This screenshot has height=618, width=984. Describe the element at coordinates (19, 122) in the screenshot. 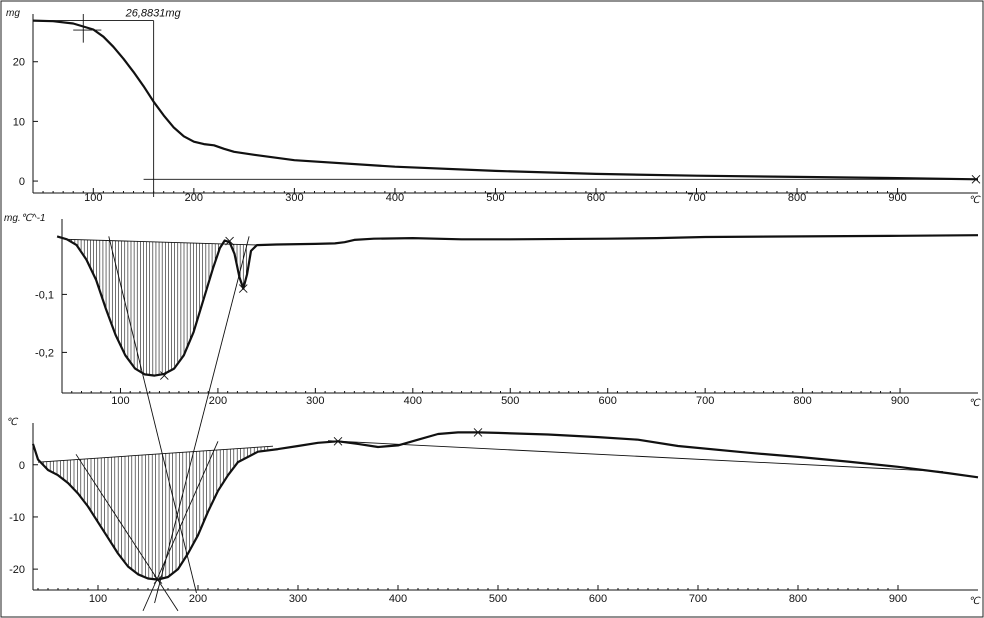

I see `y-tick-label: 10` at that location.